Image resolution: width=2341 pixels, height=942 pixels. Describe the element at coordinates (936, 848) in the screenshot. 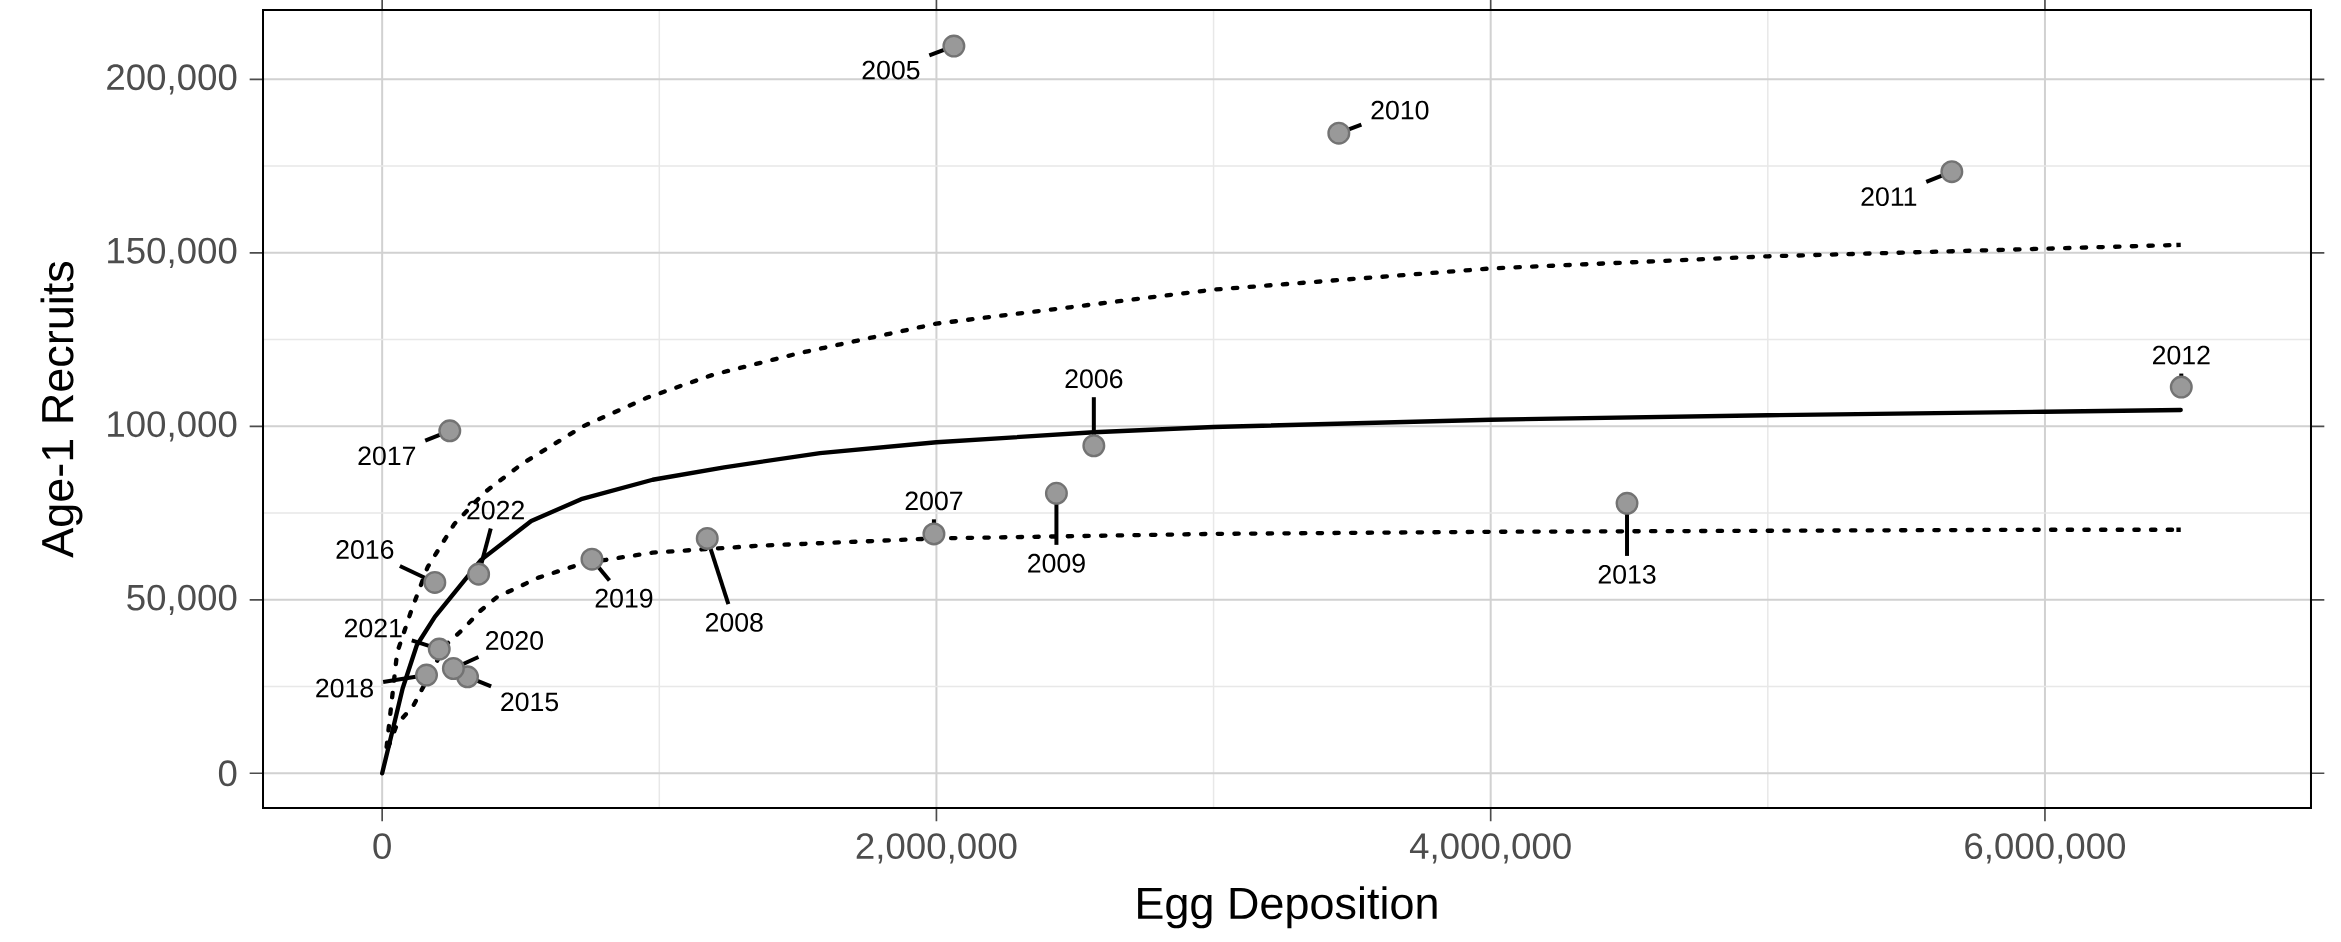

I see `x-tick-label: 2,000,000` at that location.